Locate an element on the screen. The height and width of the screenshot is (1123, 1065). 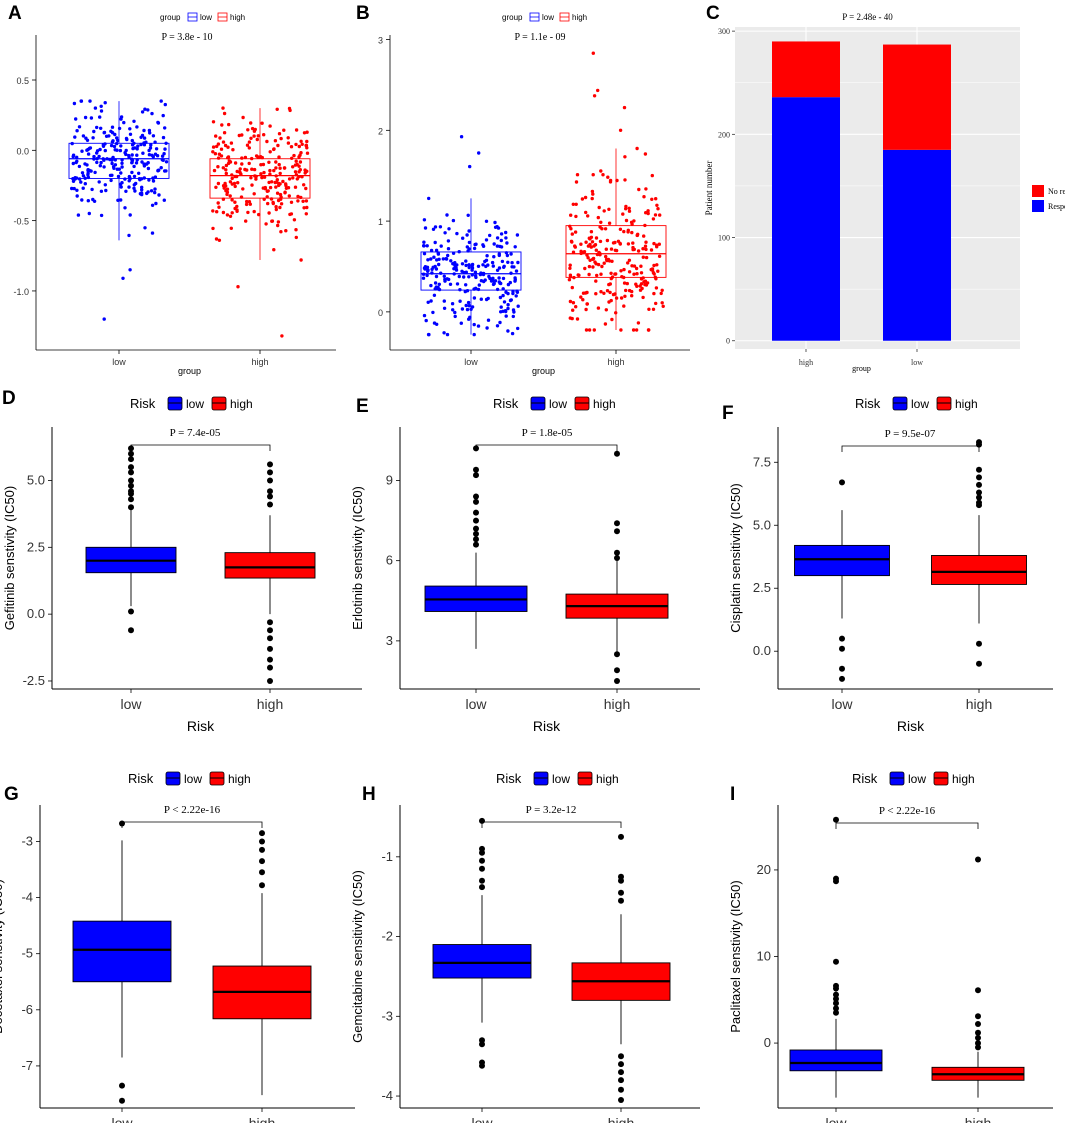
legend-item: No responder is located at coordinates (1056, 191).